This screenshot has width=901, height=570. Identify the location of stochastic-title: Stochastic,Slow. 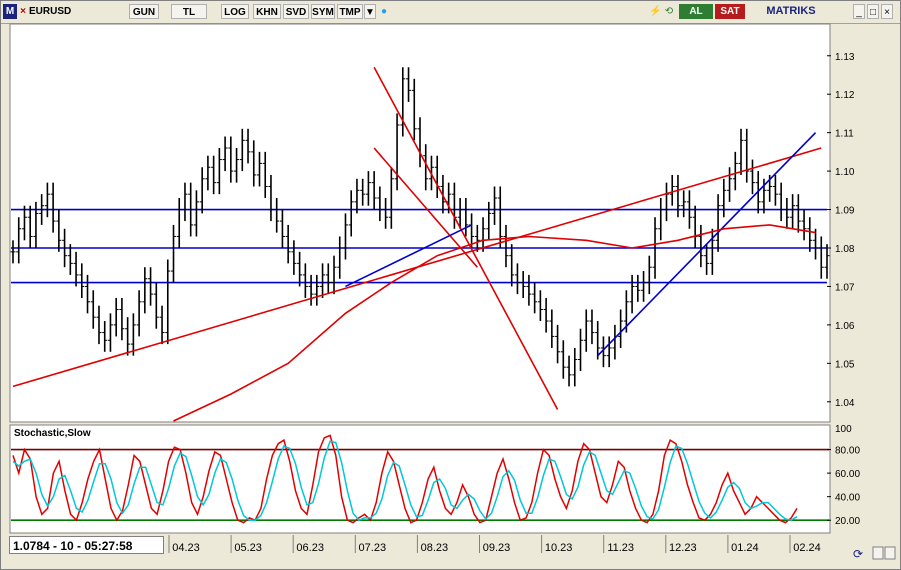
(52, 433).